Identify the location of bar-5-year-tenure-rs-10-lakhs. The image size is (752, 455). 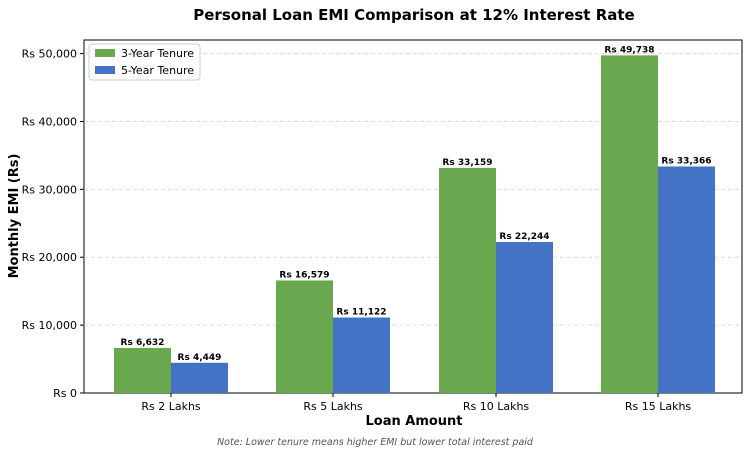
(524, 317).